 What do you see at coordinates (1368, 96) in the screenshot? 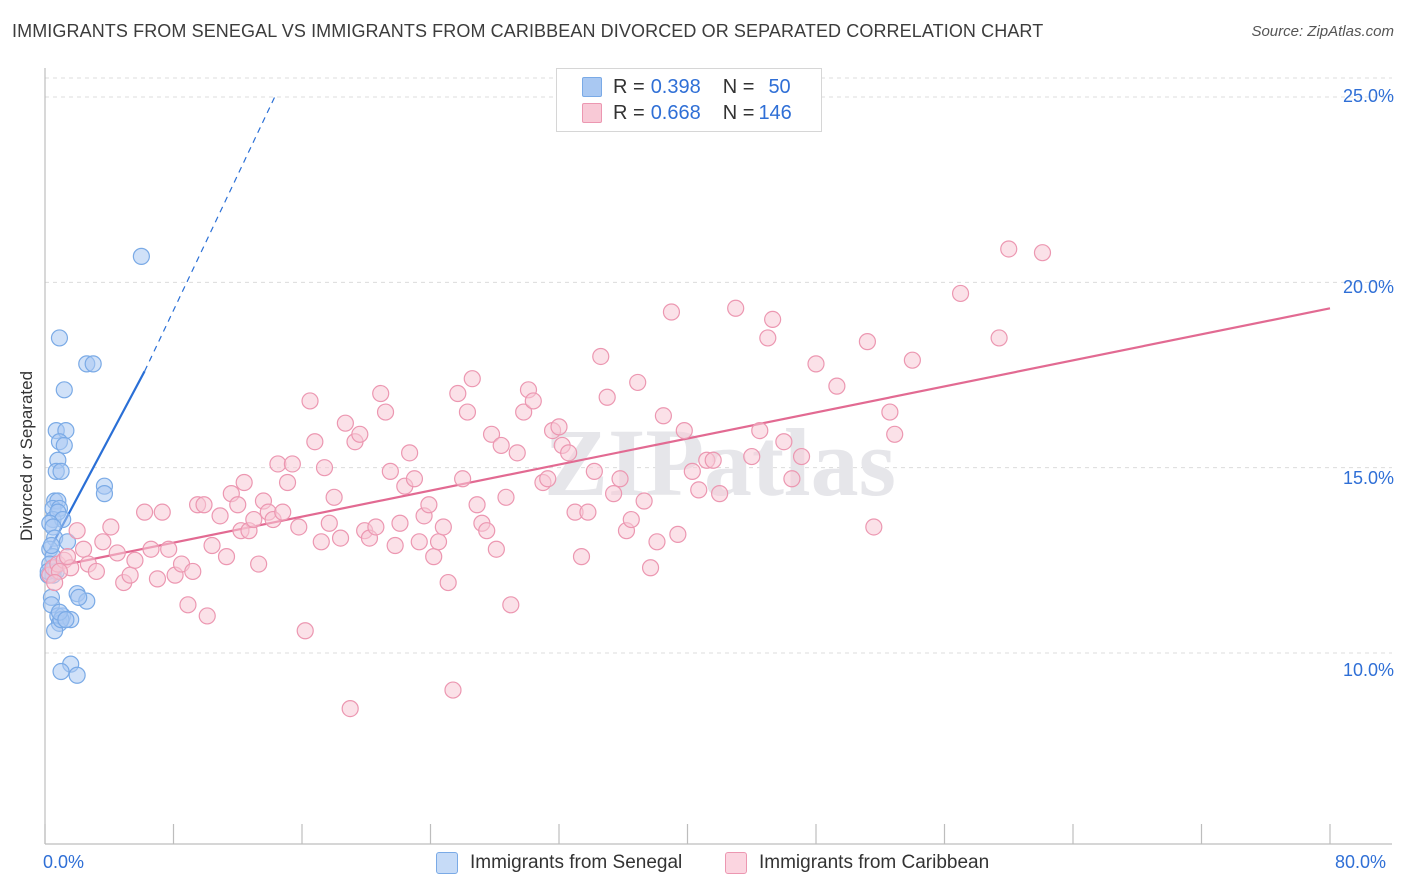
I see `y-tick-25: 25.0%` at bounding box center [1368, 96].